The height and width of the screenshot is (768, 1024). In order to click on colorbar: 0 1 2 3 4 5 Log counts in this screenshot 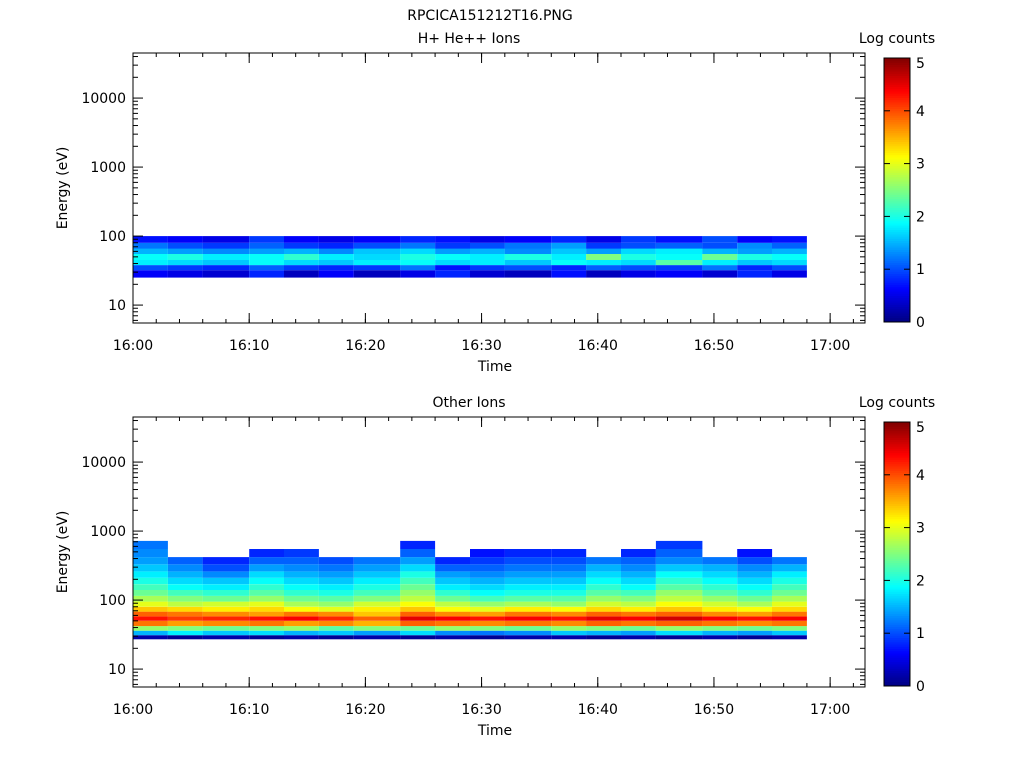, I will do `click(897, 181)`.